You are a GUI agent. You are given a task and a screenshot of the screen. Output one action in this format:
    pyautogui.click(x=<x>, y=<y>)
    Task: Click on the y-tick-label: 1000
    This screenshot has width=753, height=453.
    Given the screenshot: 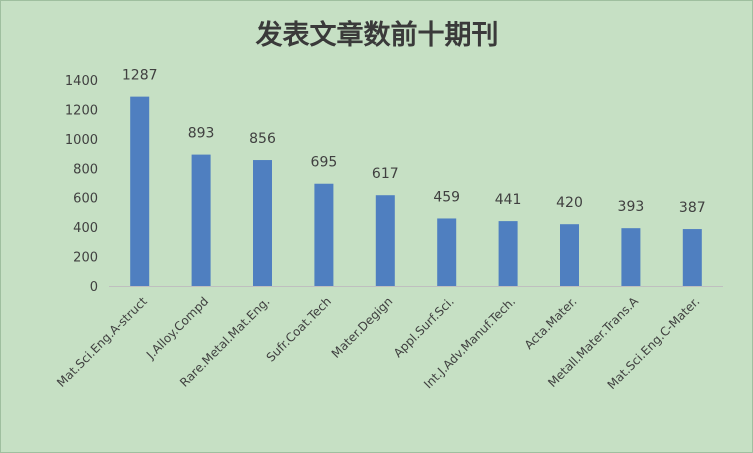 What is the action you would take?
    pyautogui.click(x=81, y=140)
    